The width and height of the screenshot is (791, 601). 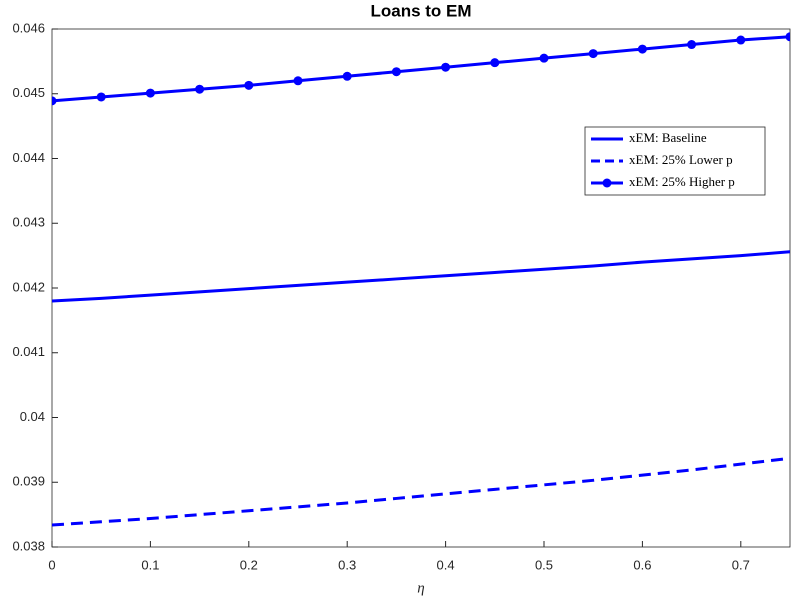 I want to click on y-tick-label: 0.046, so click(x=28, y=27).